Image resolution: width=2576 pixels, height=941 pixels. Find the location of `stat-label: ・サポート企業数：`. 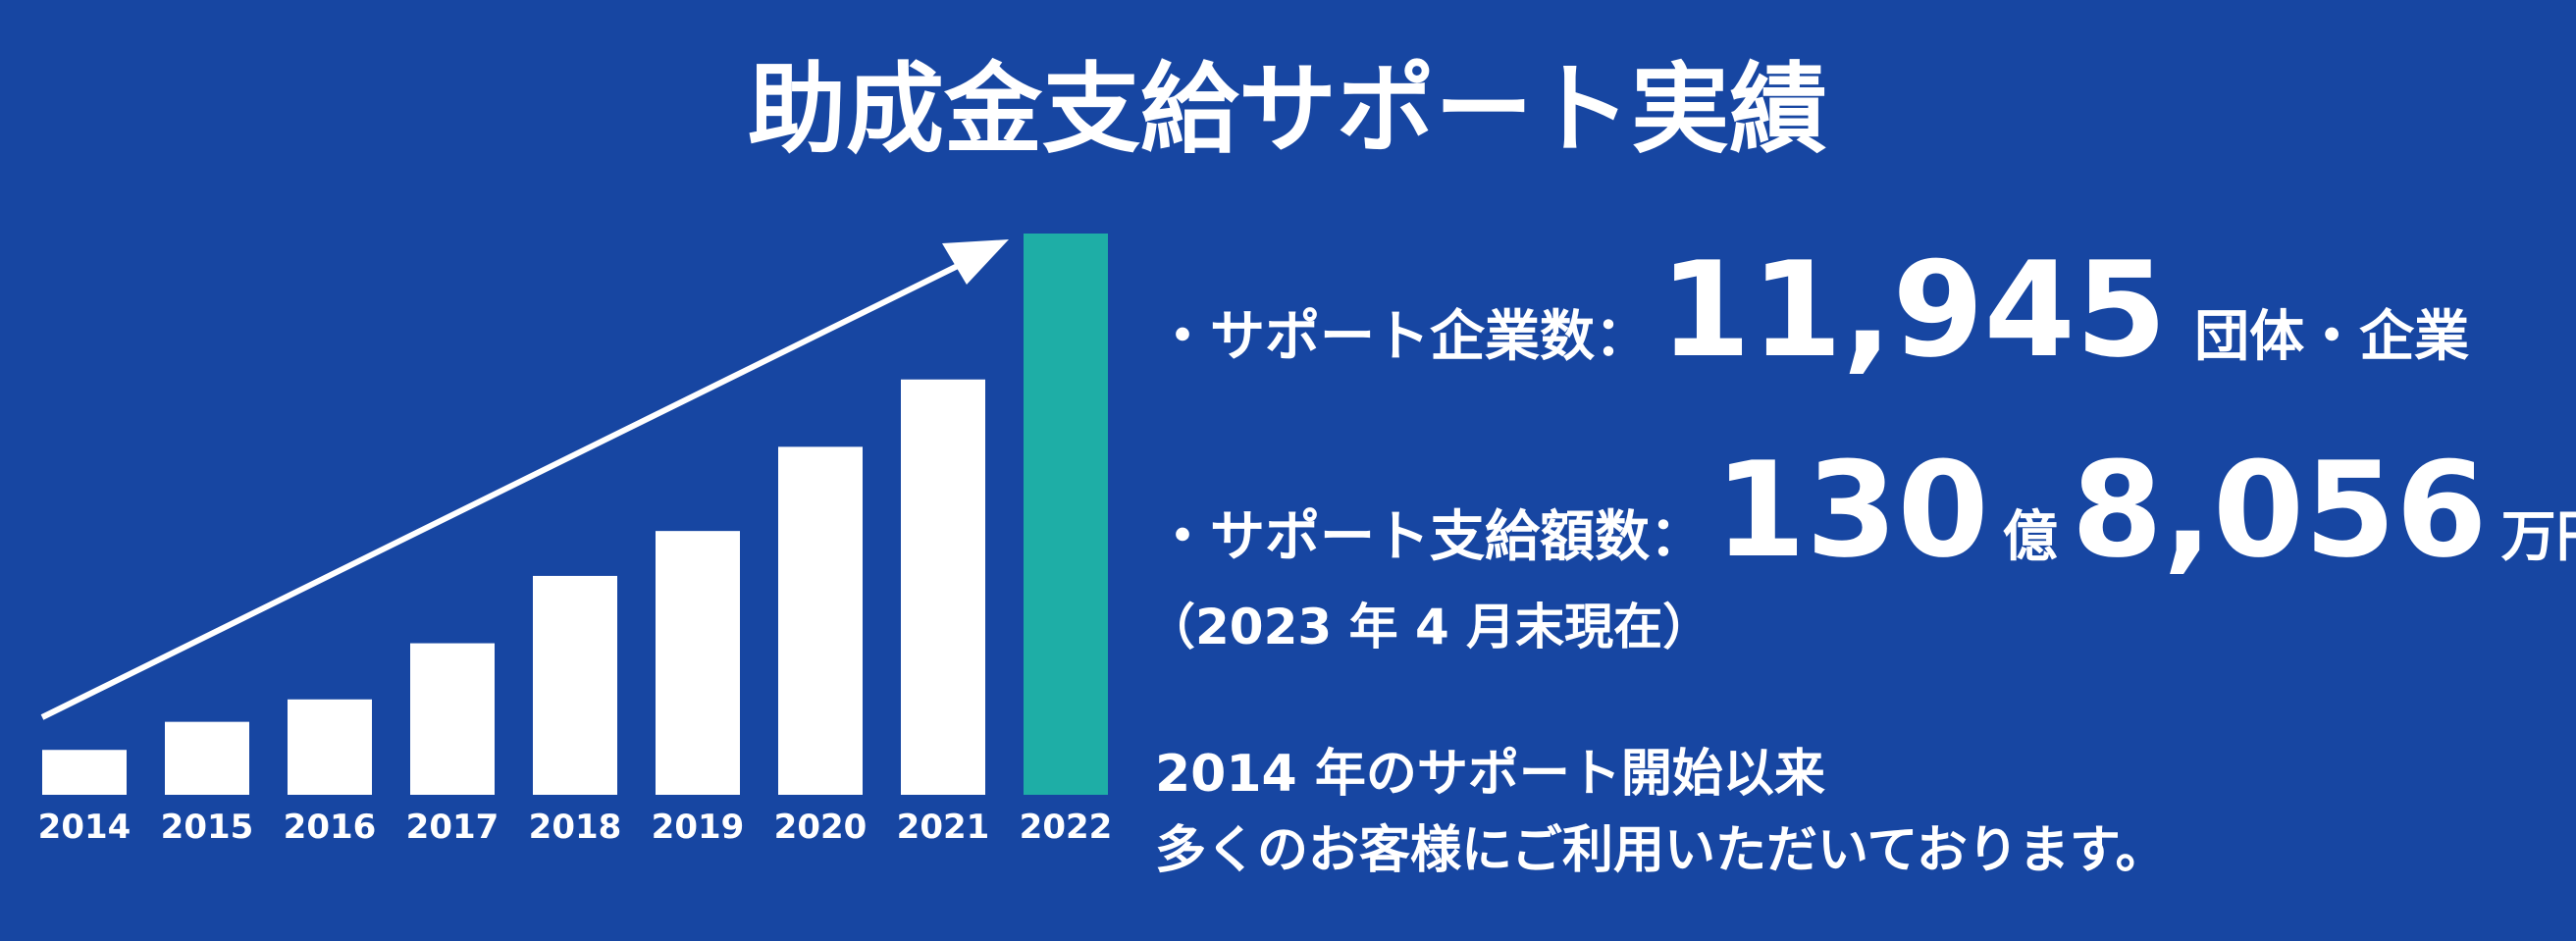

stat-label: ・サポート企業数： is located at coordinates (1402, 337).